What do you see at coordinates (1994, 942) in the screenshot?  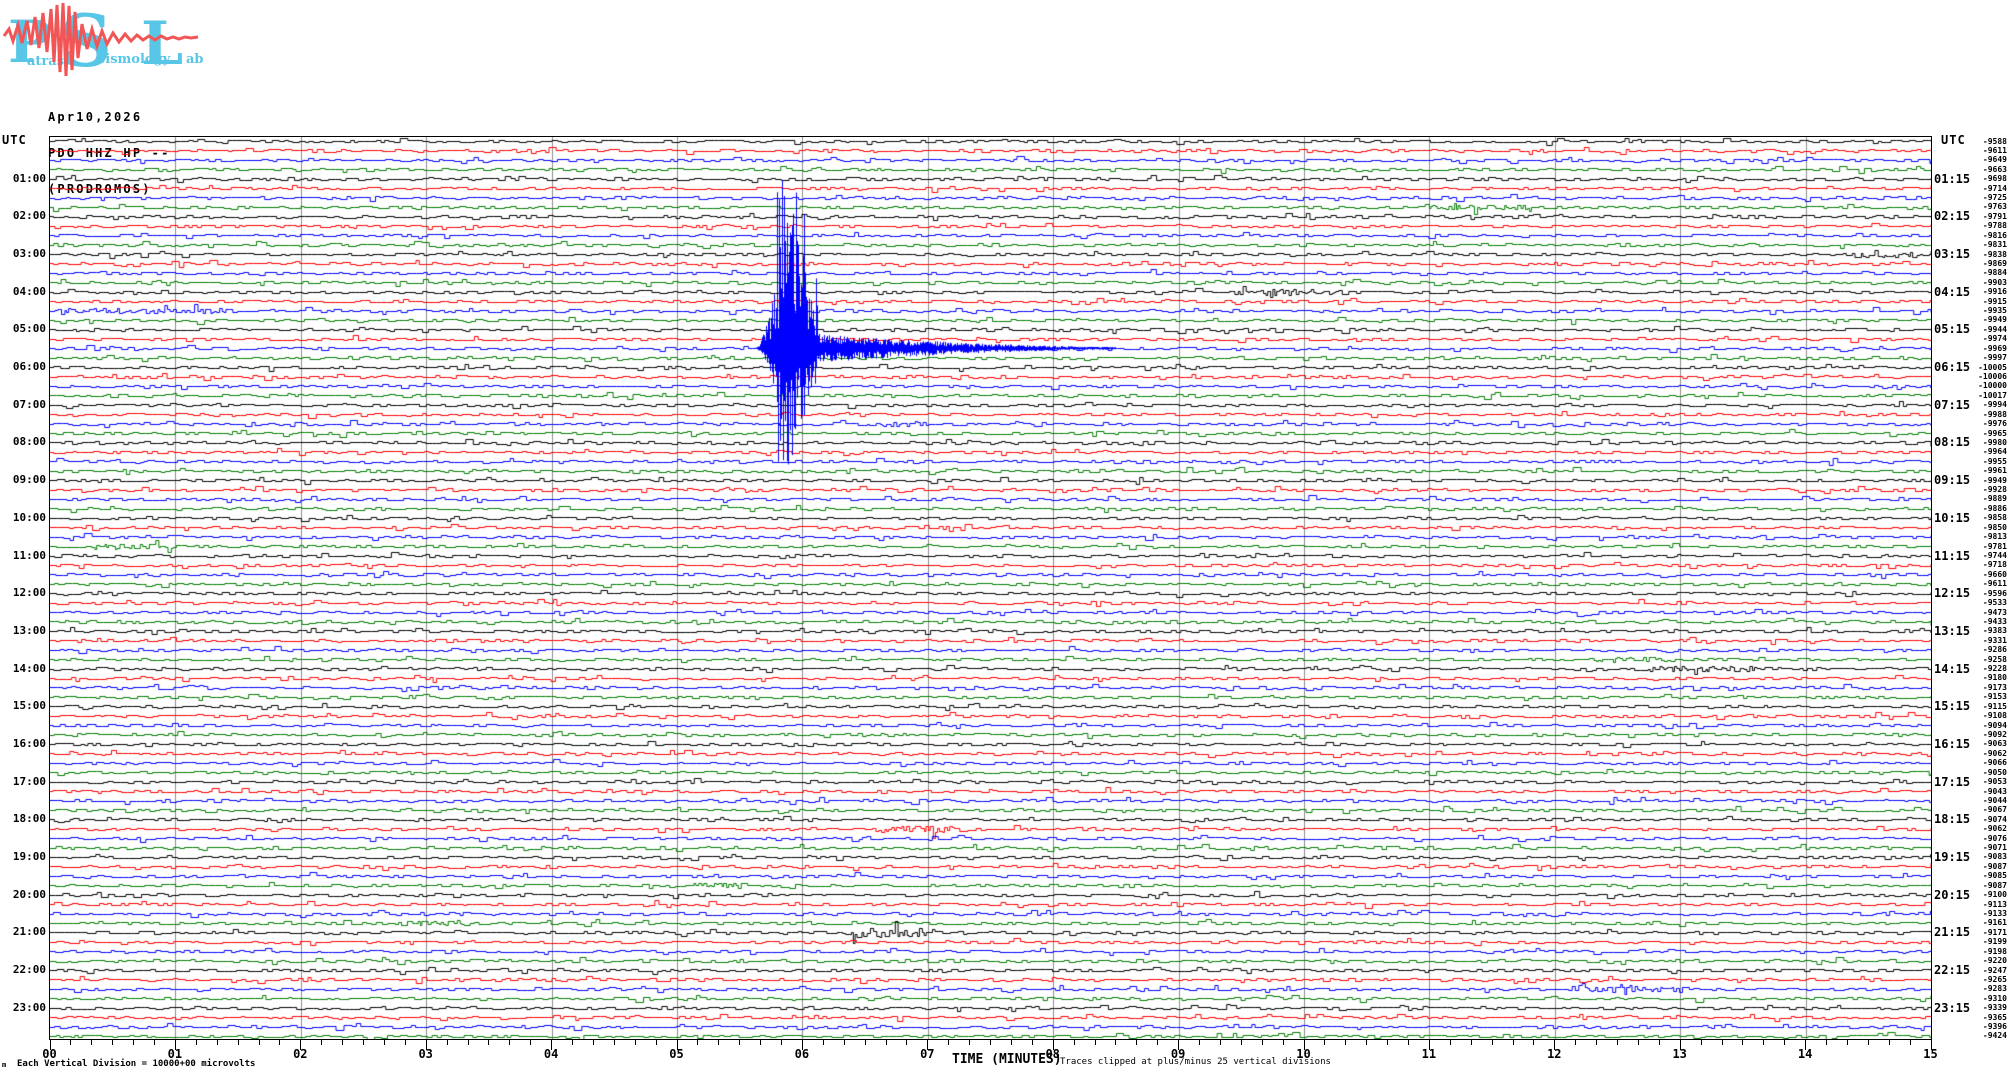 I see `trace-value: -9199` at bounding box center [1994, 942].